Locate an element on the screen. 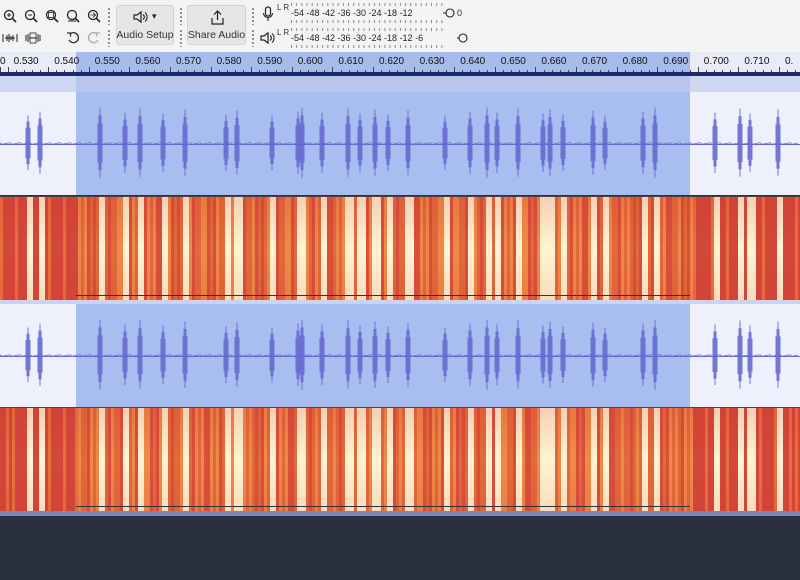  playback-meter-button is located at coordinates (268, 38).